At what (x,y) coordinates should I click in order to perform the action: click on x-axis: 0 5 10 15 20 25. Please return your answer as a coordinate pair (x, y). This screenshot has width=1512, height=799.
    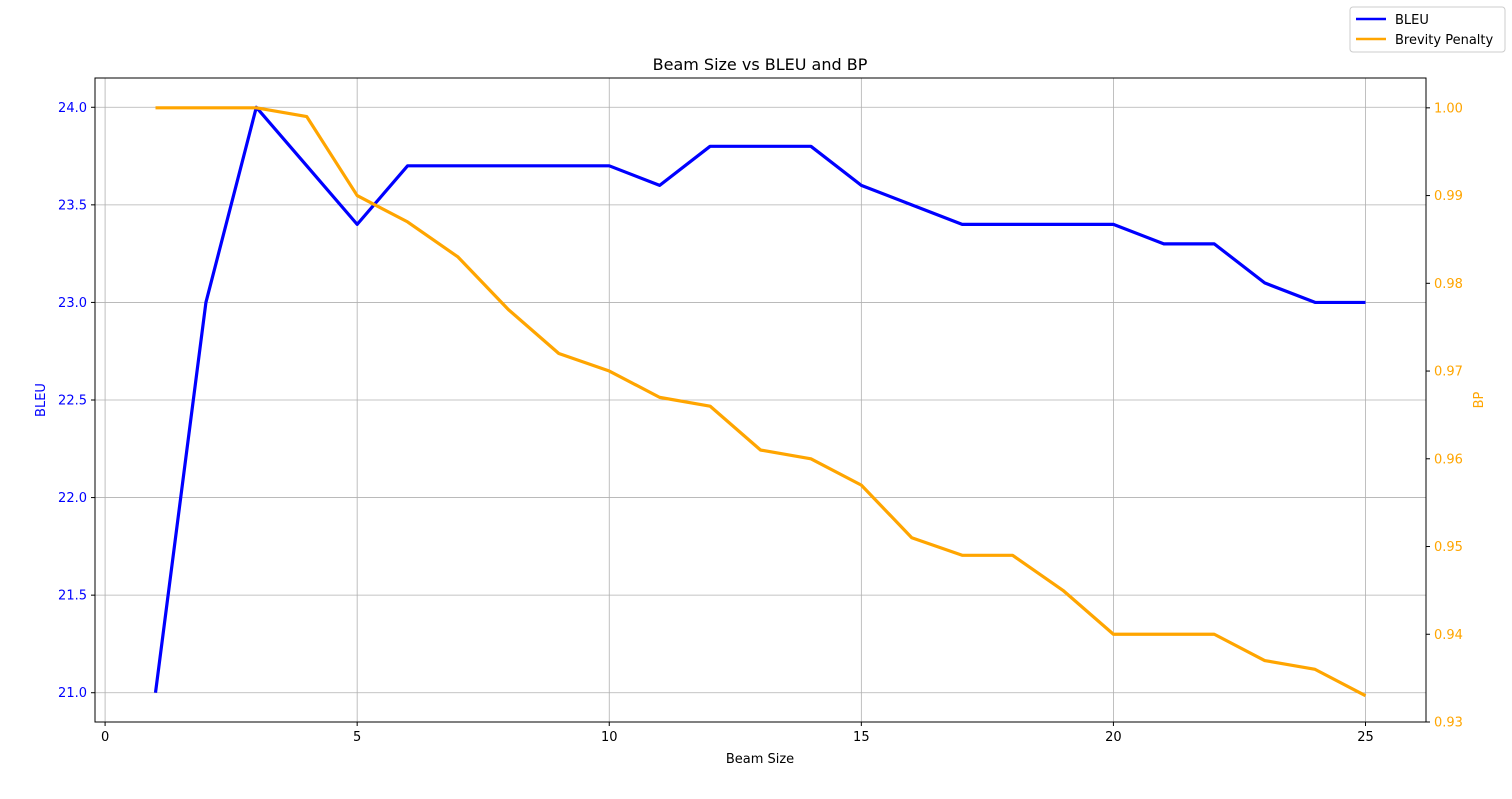
    Looking at the image, I should click on (737, 733).